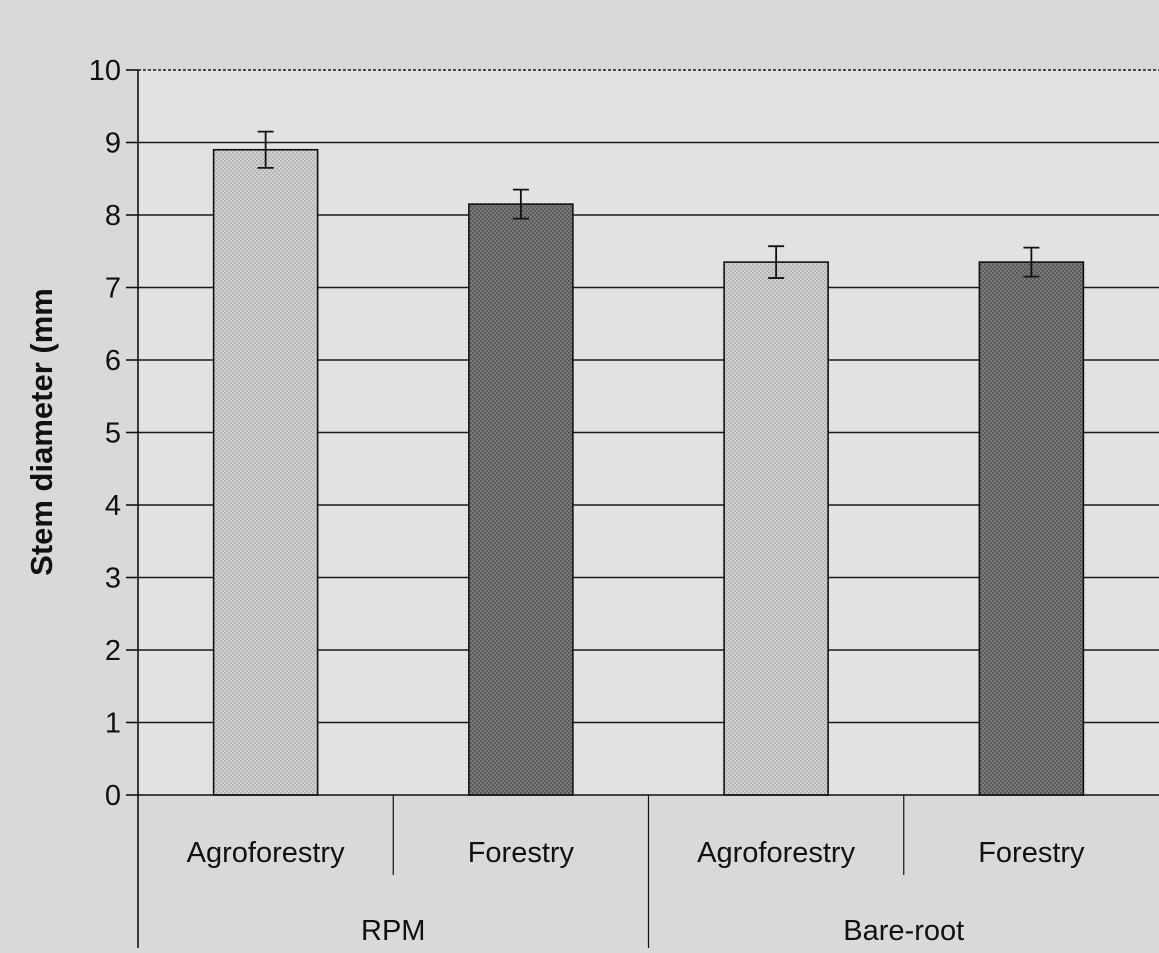  Describe the element at coordinates (113, 506) in the screenshot. I see `y-tick-label: 4` at that location.